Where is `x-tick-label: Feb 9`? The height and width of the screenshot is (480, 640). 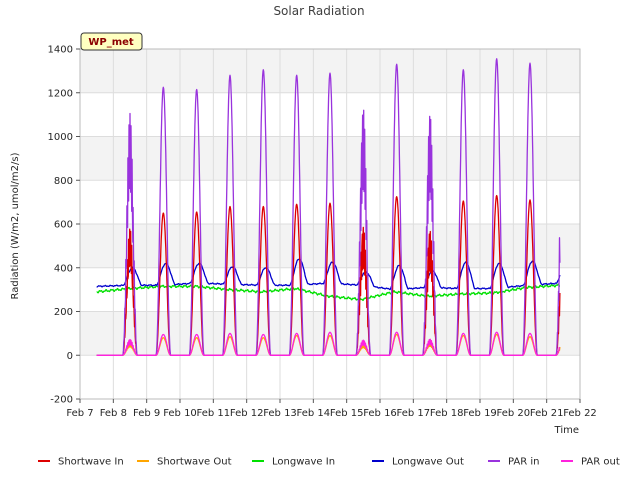 x-tick-label: Feb 9 is located at coordinates (146, 413).